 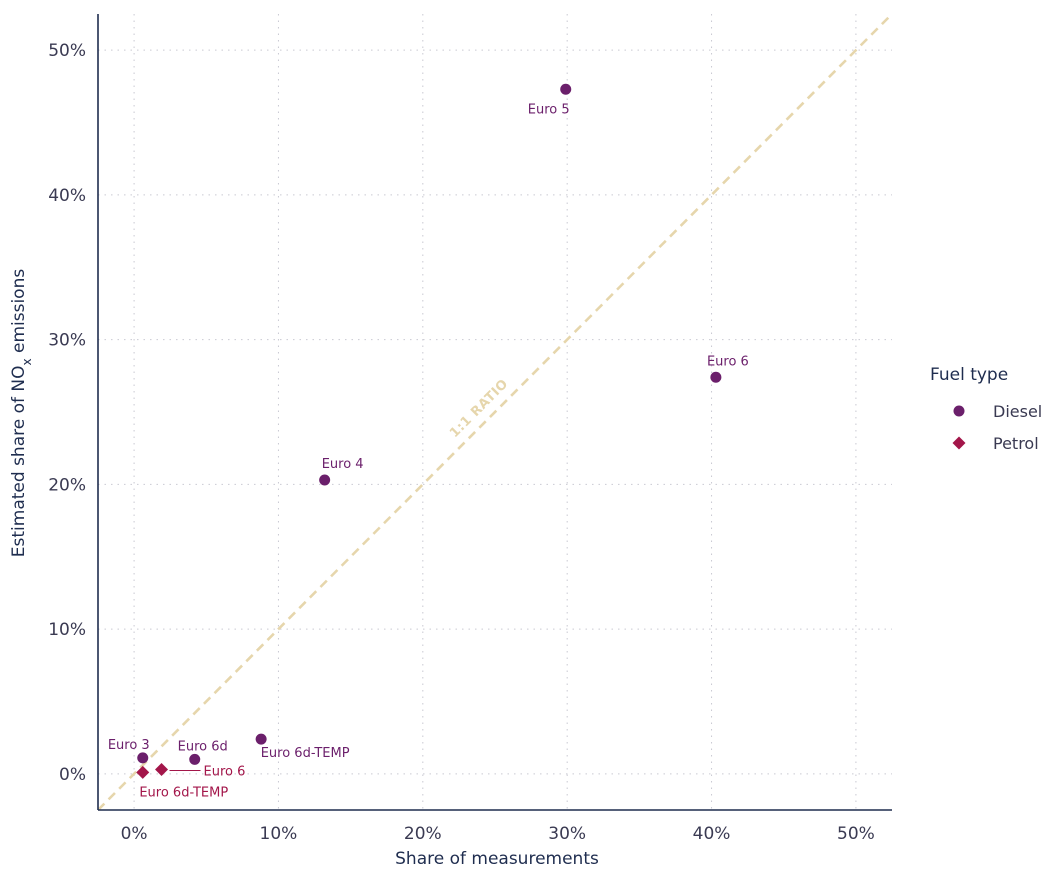 What do you see at coordinates (67, 485) in the screenshot?
I see `y-tick-label: 20%` at bounding box center [67, 485].